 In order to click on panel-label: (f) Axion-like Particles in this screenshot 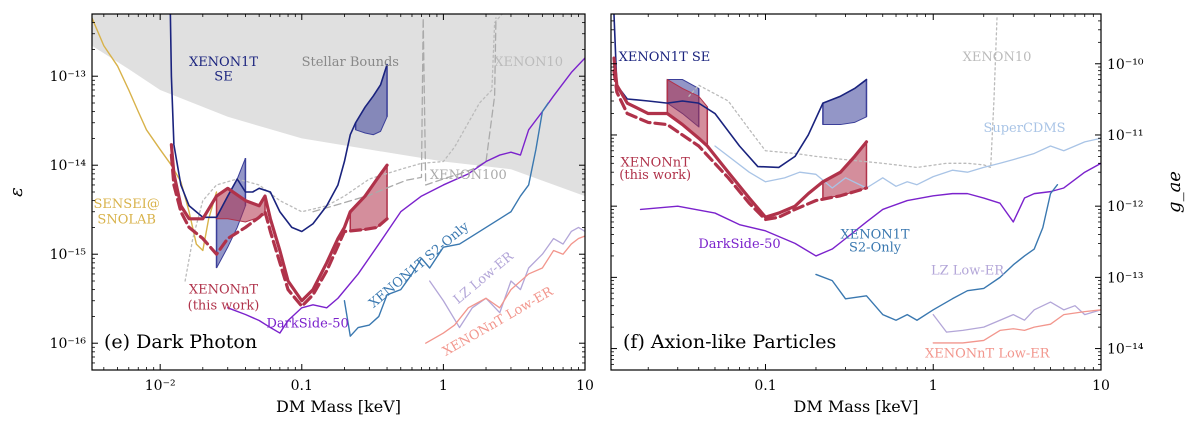, I will do `click(729, 342)`.